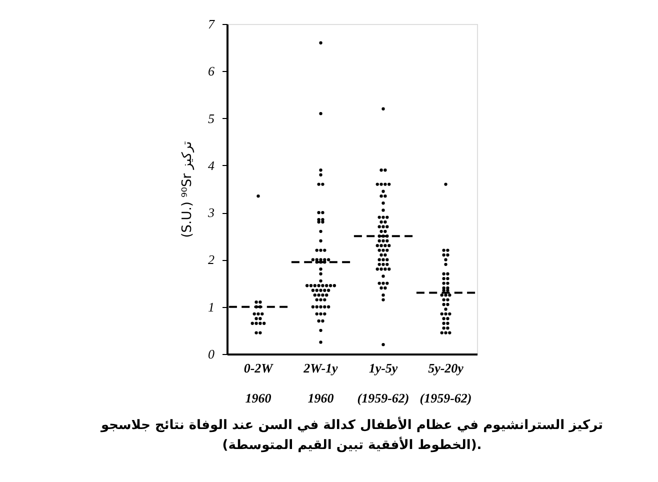  What do you see at coordinates (211, 165) in the screenshot?
I see `y-tick-label: 4` at bounding box center [211, 165].